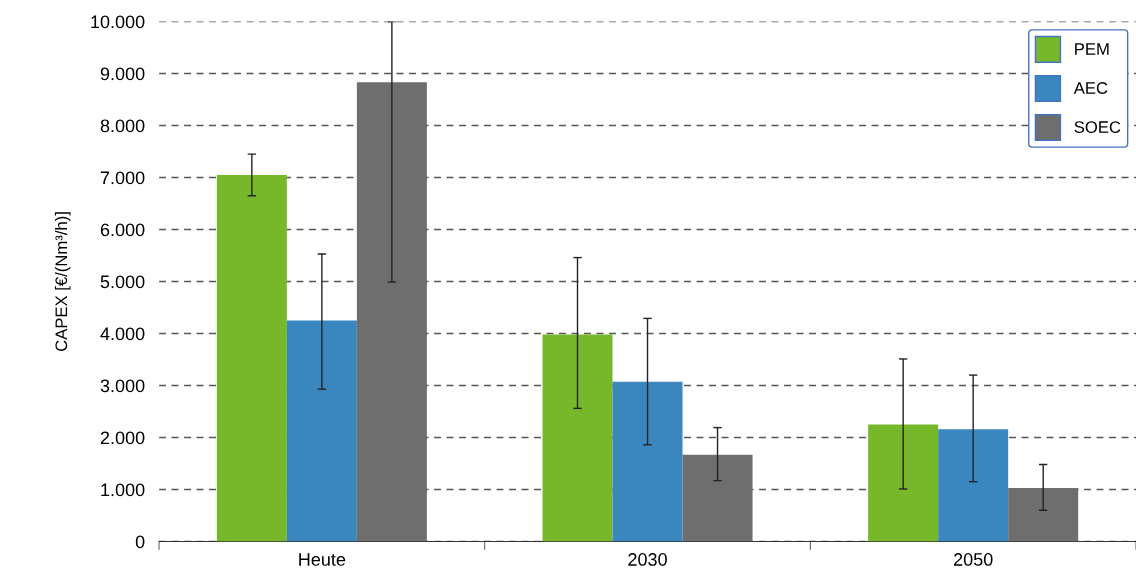 The height and width of the screenshot is (581, 1136). Describe the element at coordinates (122, 74) in the screenshot. I see `y-tick-label: 9.000` at that location.